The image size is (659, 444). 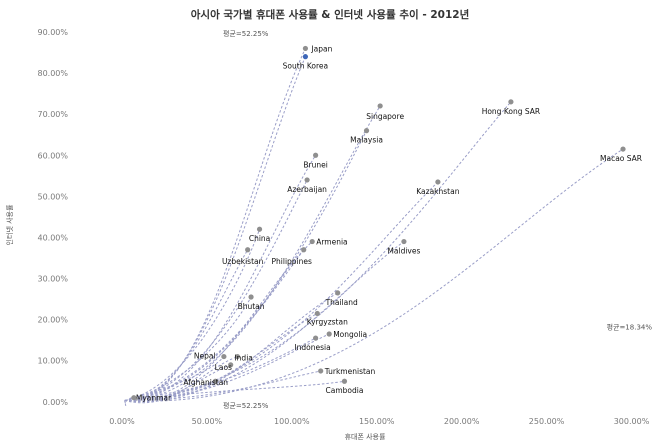 I want to click on chart-title: 아시아 국가별 휴대폰 사용률 & 인터넷 사용률 추이 - 2012년, so click(x=330, y=14).